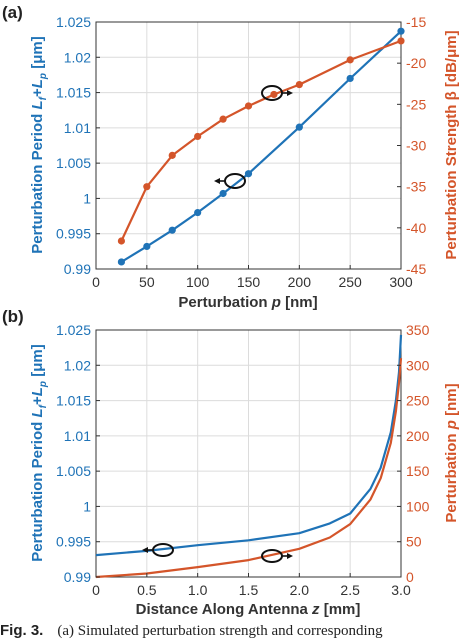  I want to click on panel-b-right-tick-label-6: 300, so click(418, 365).